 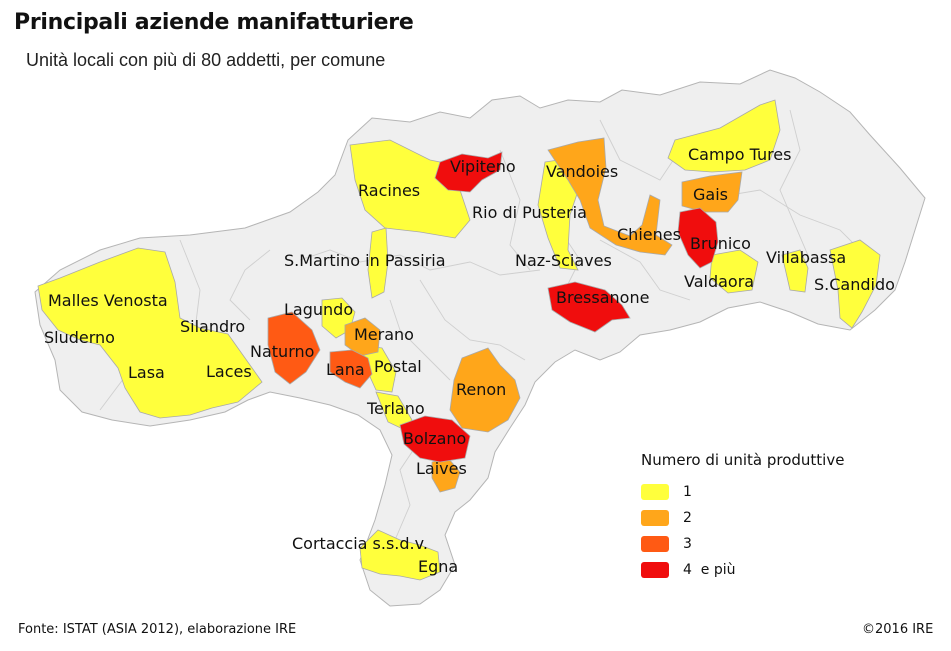 I want to click on region-gais, so click(x=712, y=192).